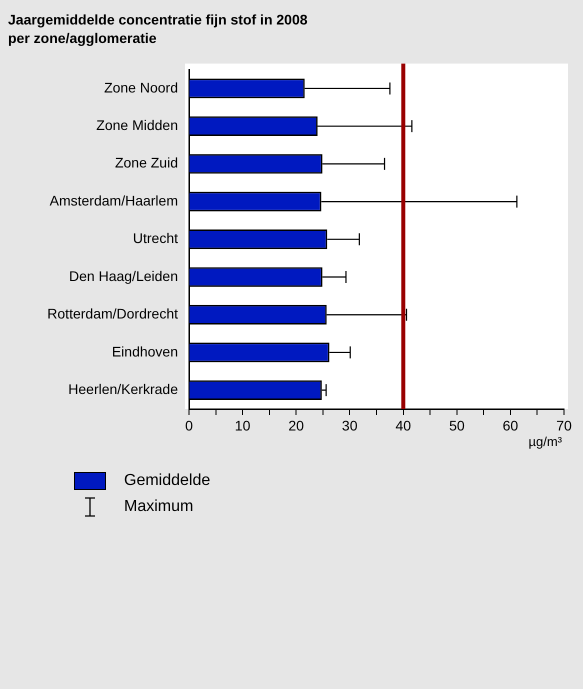 This screenshot has width=583, height=689. I want to click on y-tick-label: Eindhoven, so click(145, 351).